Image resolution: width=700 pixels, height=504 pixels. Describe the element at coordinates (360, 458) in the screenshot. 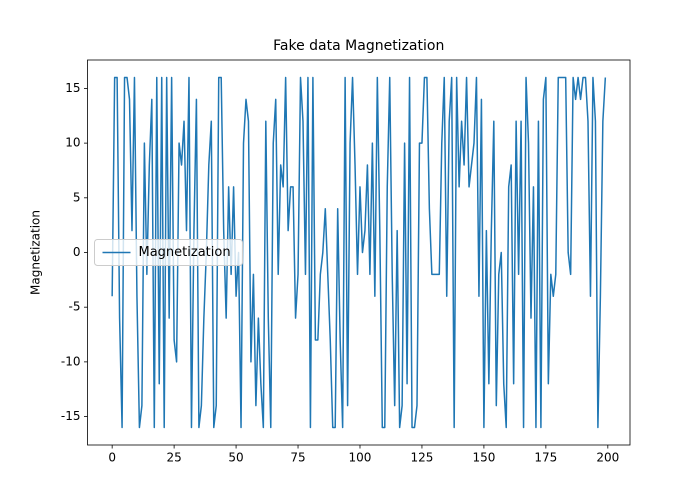

I see `x-tick-label: 100` at that location.